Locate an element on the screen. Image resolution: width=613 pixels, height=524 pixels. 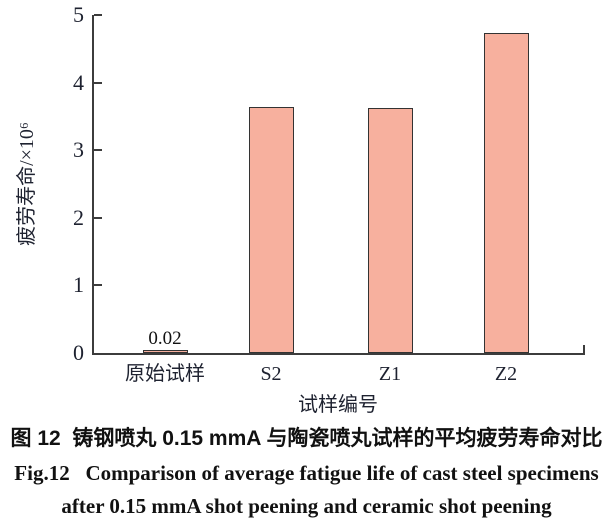
y-tick-label: 4 is located at coordinates (78, 82).